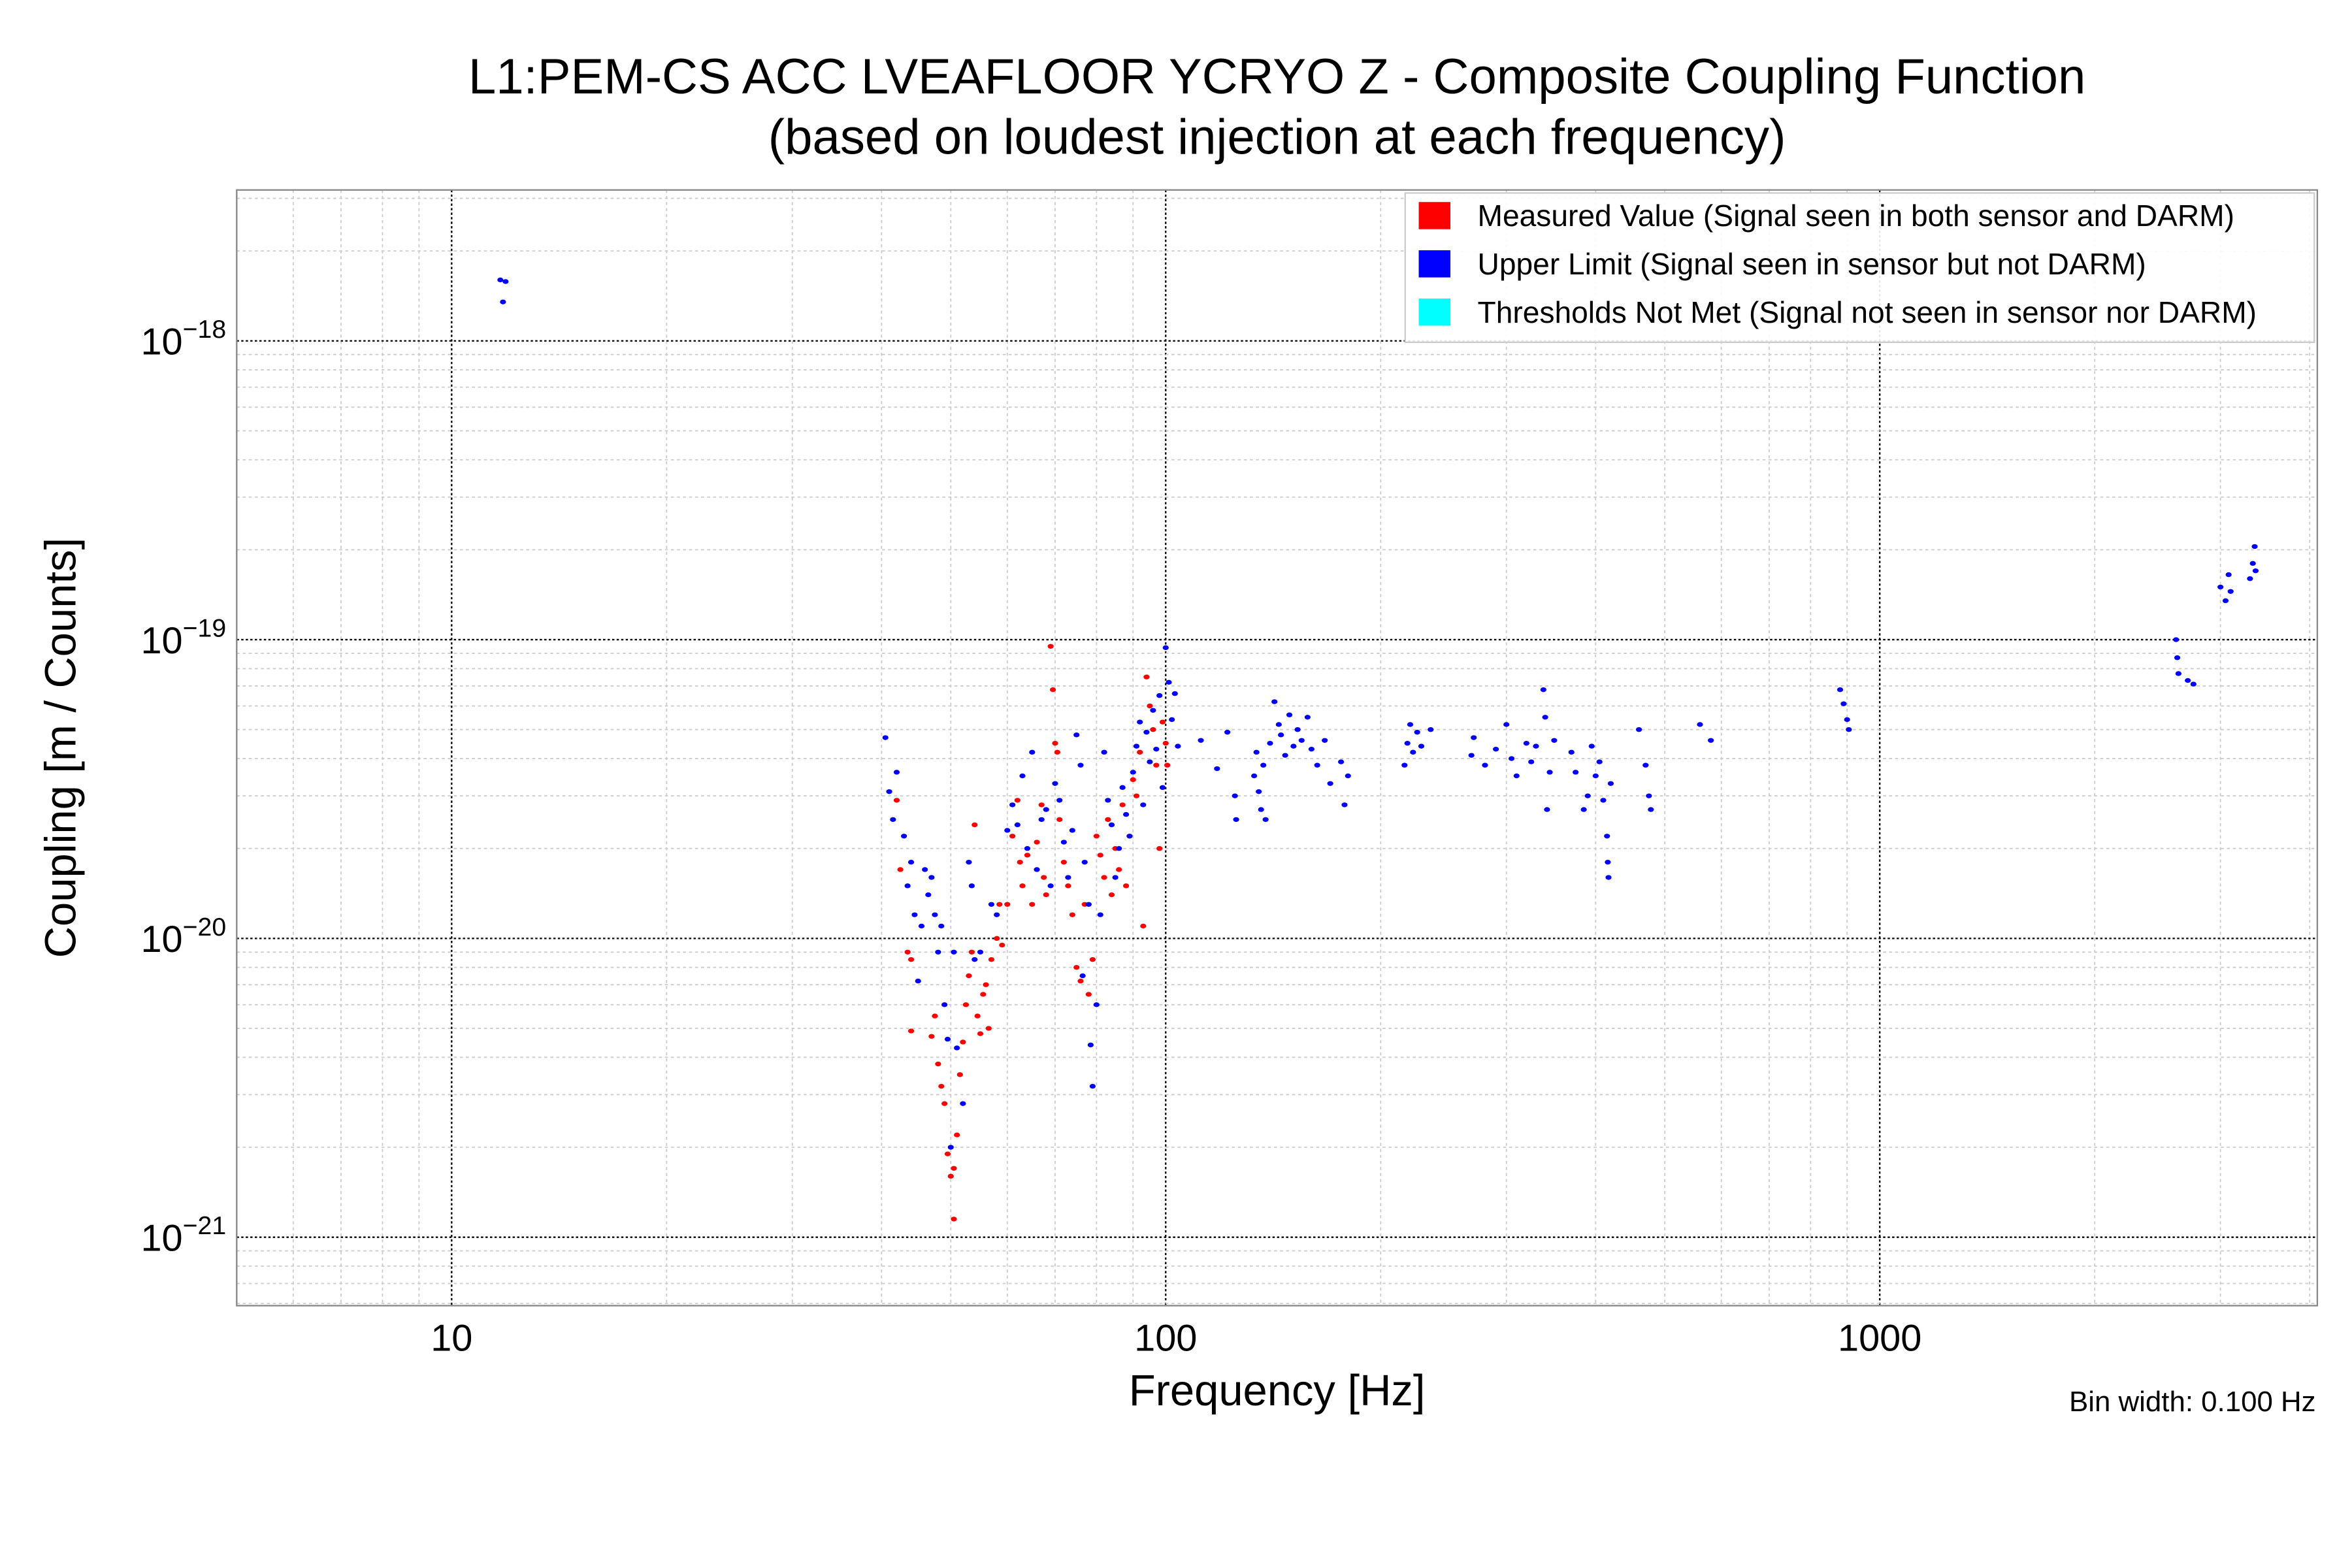 The height and width of the screenshot is (1568, 2352). Describe the element at coordinates (1434, 264) in the screenshot. I see `legend-swatch-upper-limit` at that location.